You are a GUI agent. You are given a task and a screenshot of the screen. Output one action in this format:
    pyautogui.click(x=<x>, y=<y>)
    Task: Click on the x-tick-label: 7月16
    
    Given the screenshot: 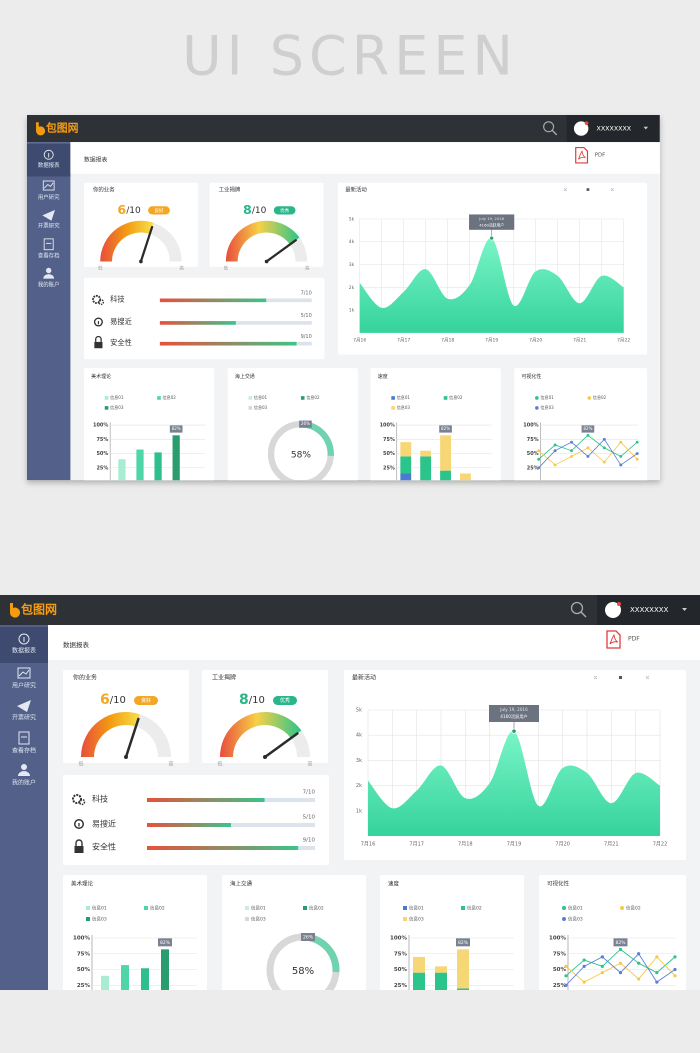 What is the action you would take?
    pyautogui.click(x=359, y=341)
    